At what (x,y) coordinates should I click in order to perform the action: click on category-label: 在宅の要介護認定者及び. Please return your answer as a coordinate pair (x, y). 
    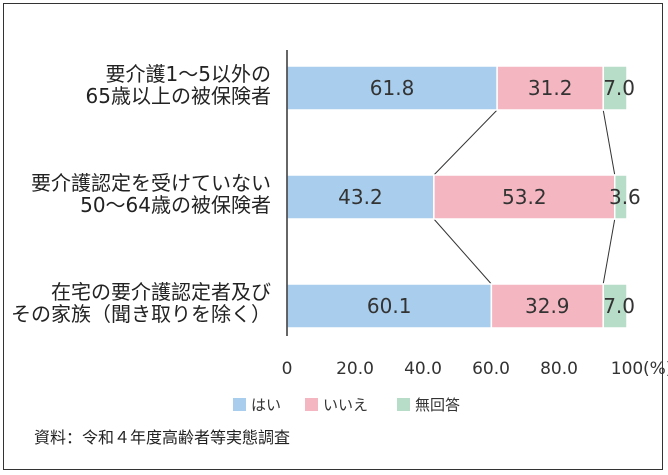
    Looking at the image, I should click on (161, 292).